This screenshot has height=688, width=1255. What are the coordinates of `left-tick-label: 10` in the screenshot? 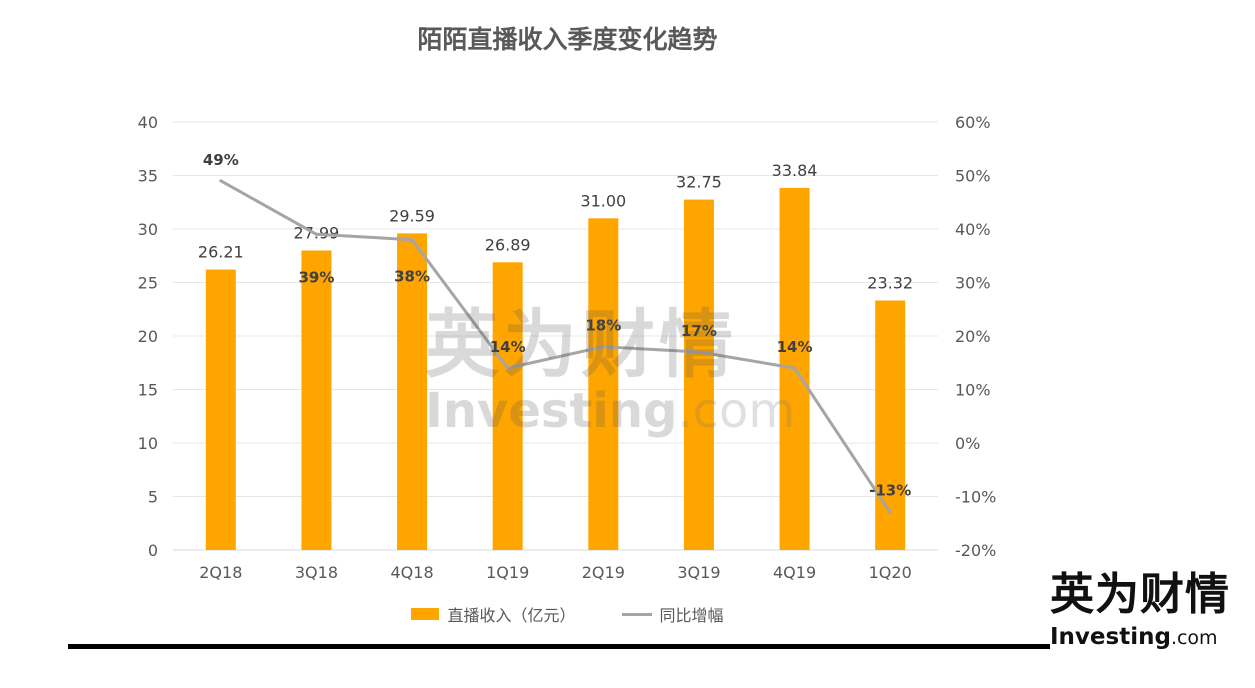 It's located at (148, 443).